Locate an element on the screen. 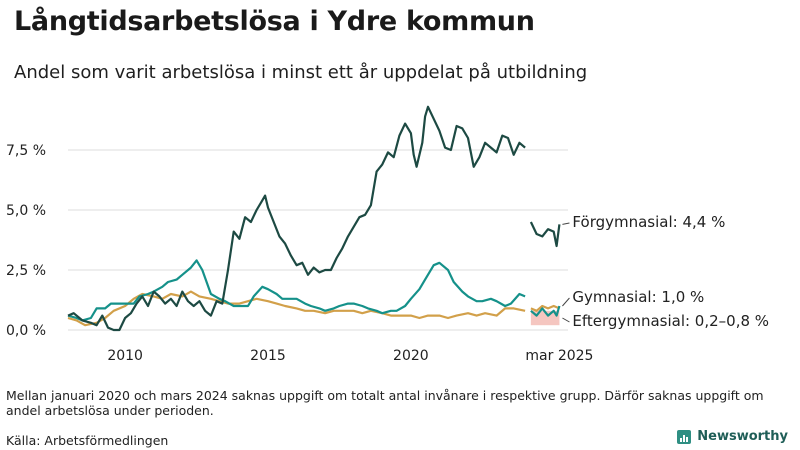 This screenshot has width=800, height=450. series-end-label: Förgymnasial: 4,4 % is located at coordinates (648, 222).